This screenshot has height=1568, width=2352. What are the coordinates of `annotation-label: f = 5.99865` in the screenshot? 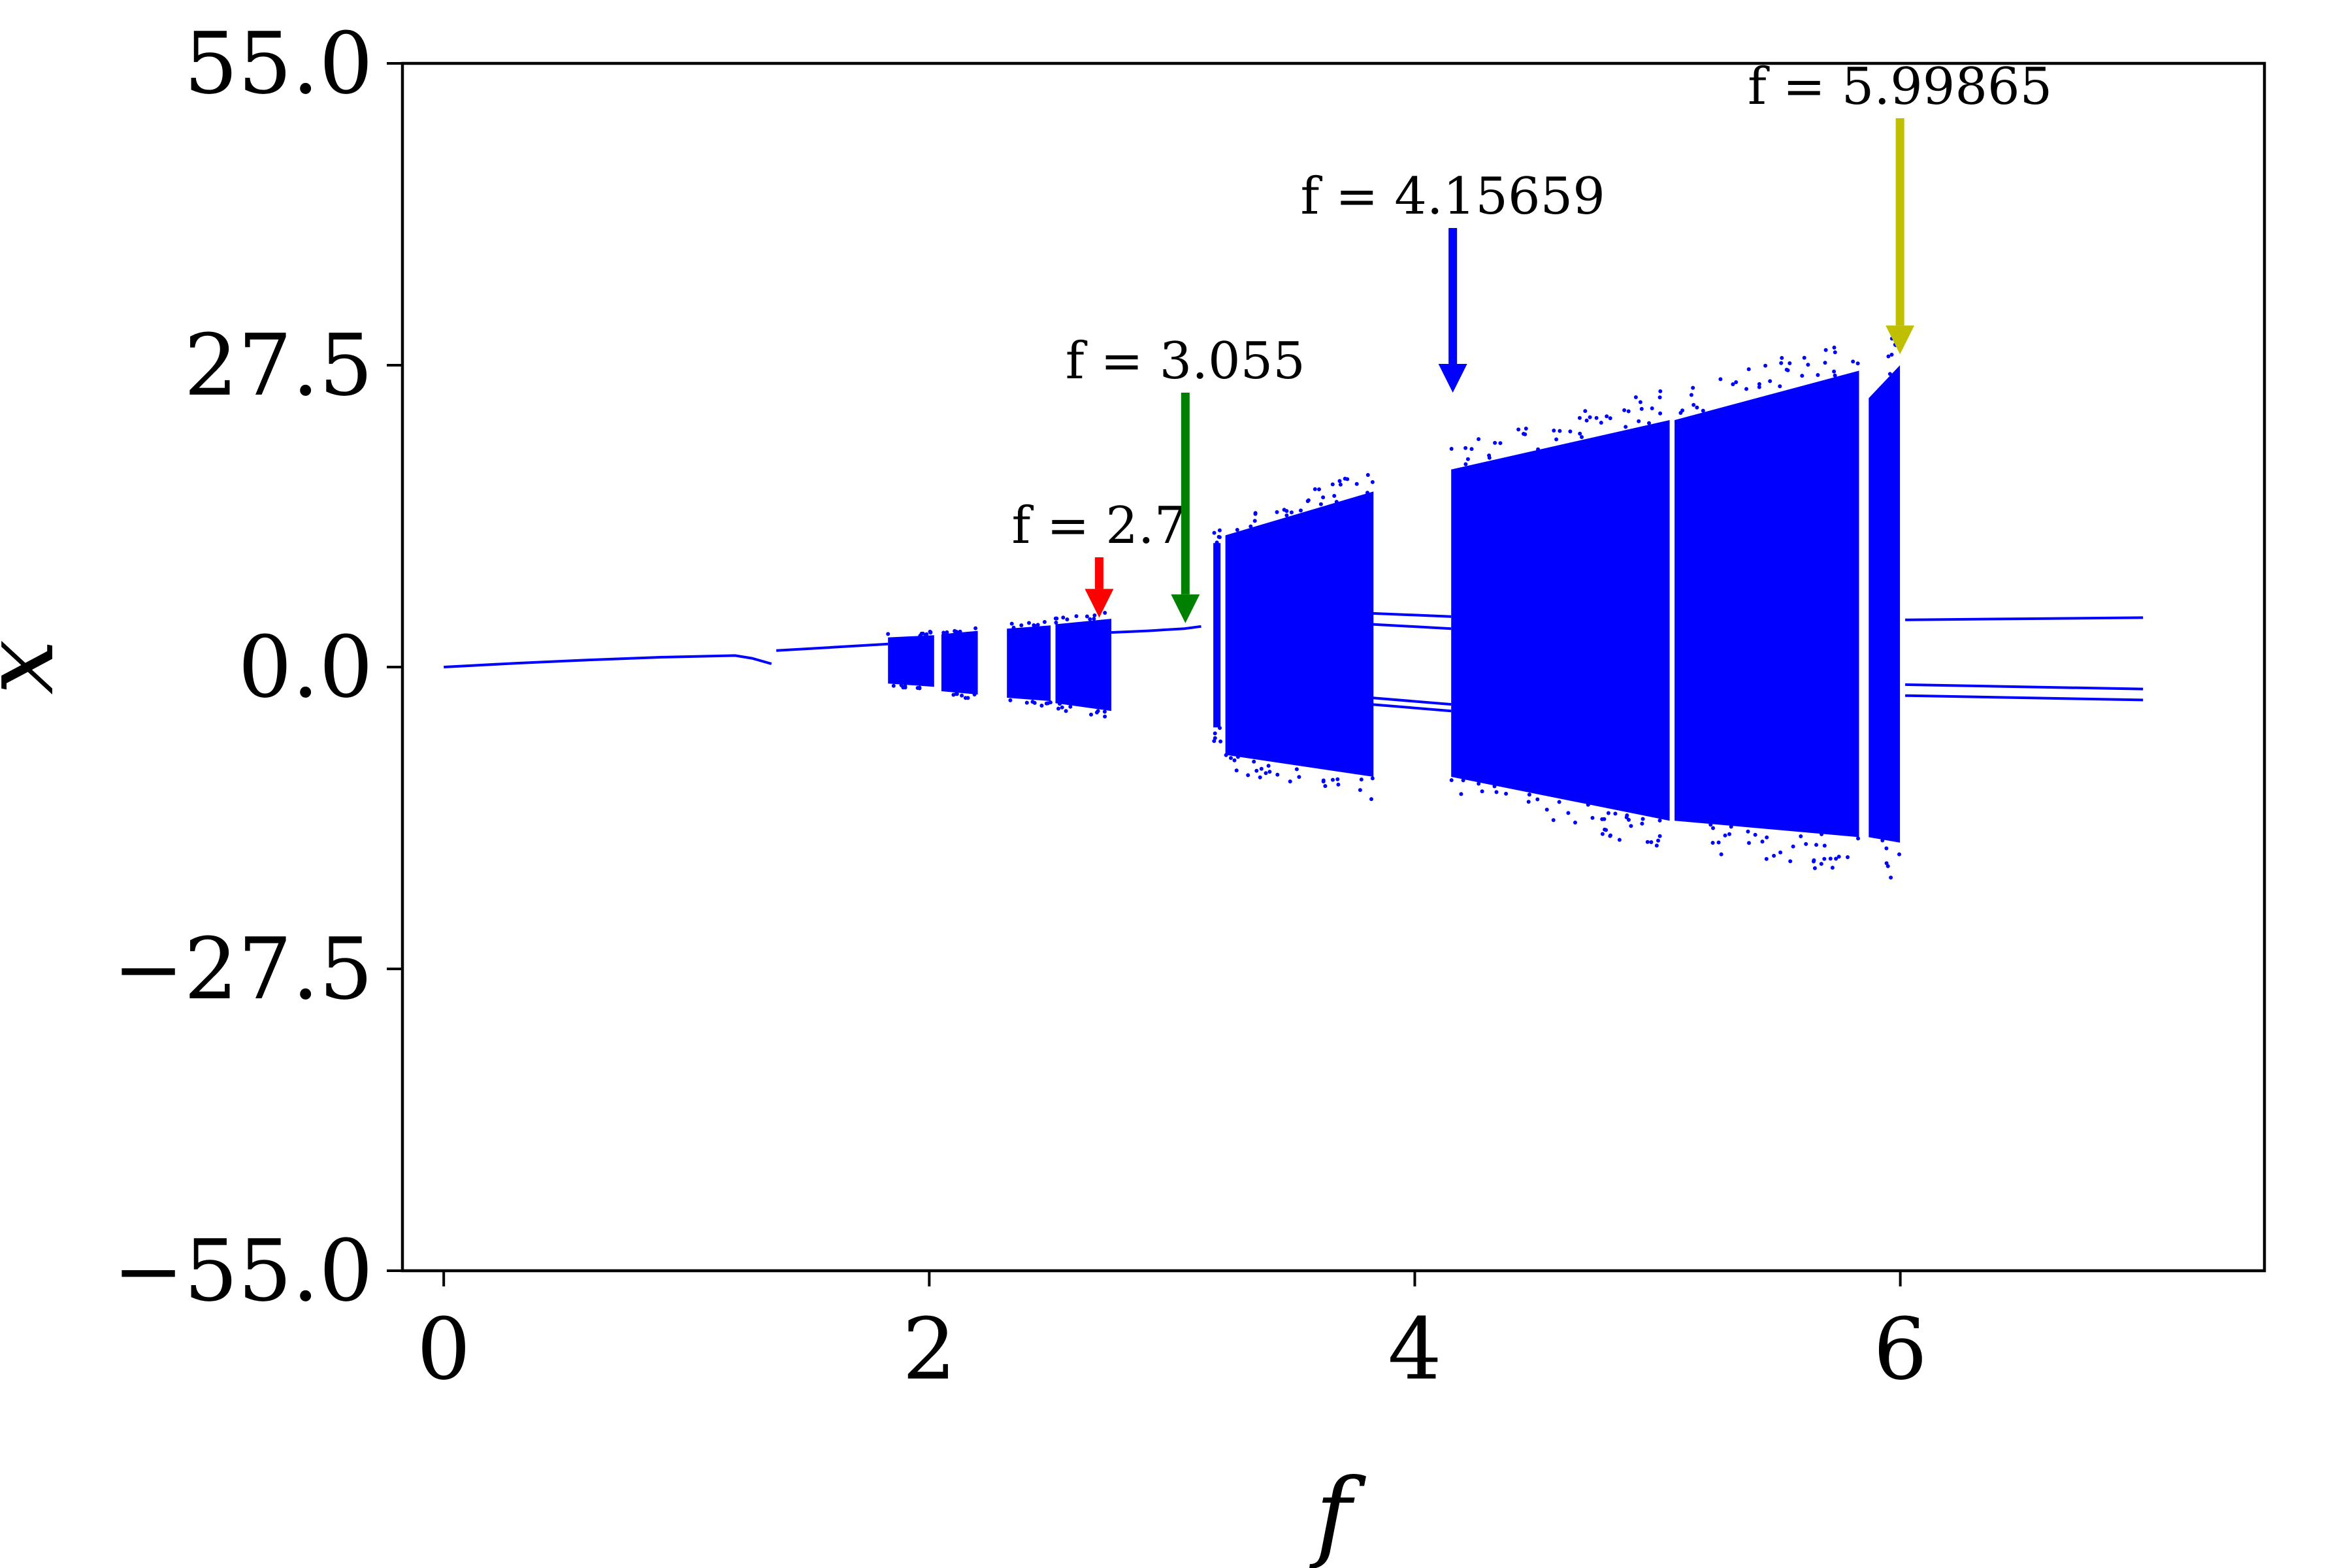 It's located at (1900, 86).